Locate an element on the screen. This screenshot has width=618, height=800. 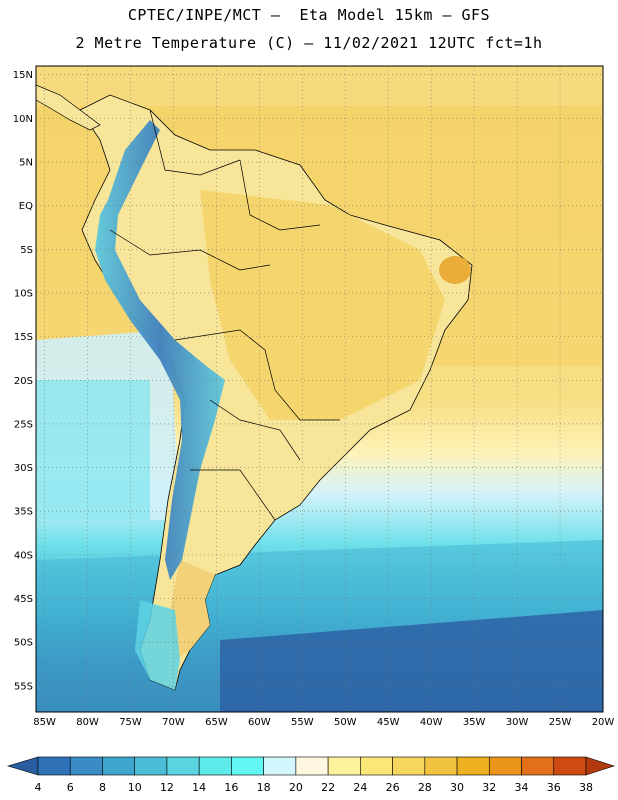
lon-tick-label: 70W is located at coordinates (173, 722).